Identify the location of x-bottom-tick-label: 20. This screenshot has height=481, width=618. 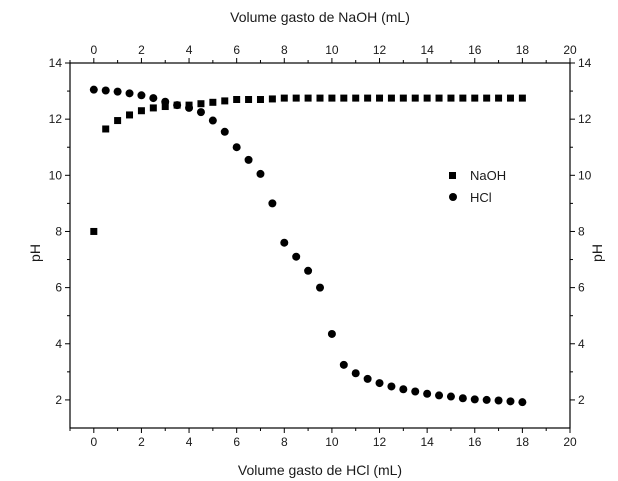
(570, 442).